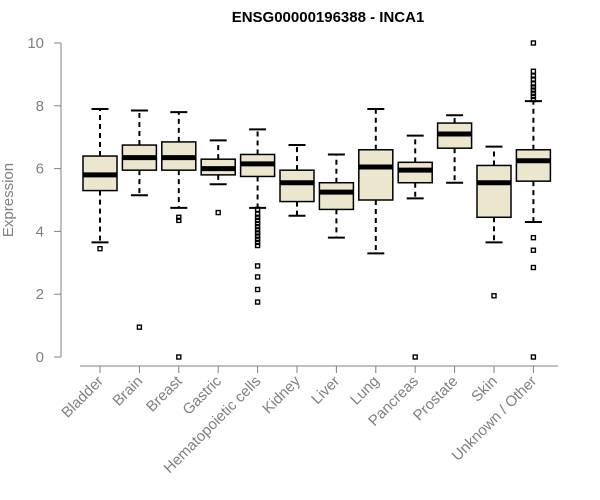 This screenshot has width=600, height=500. What do you see at coordinates (40, 169) in the screenshot?
I see `y-tick-label: 6` at bounding box center [40, 169].